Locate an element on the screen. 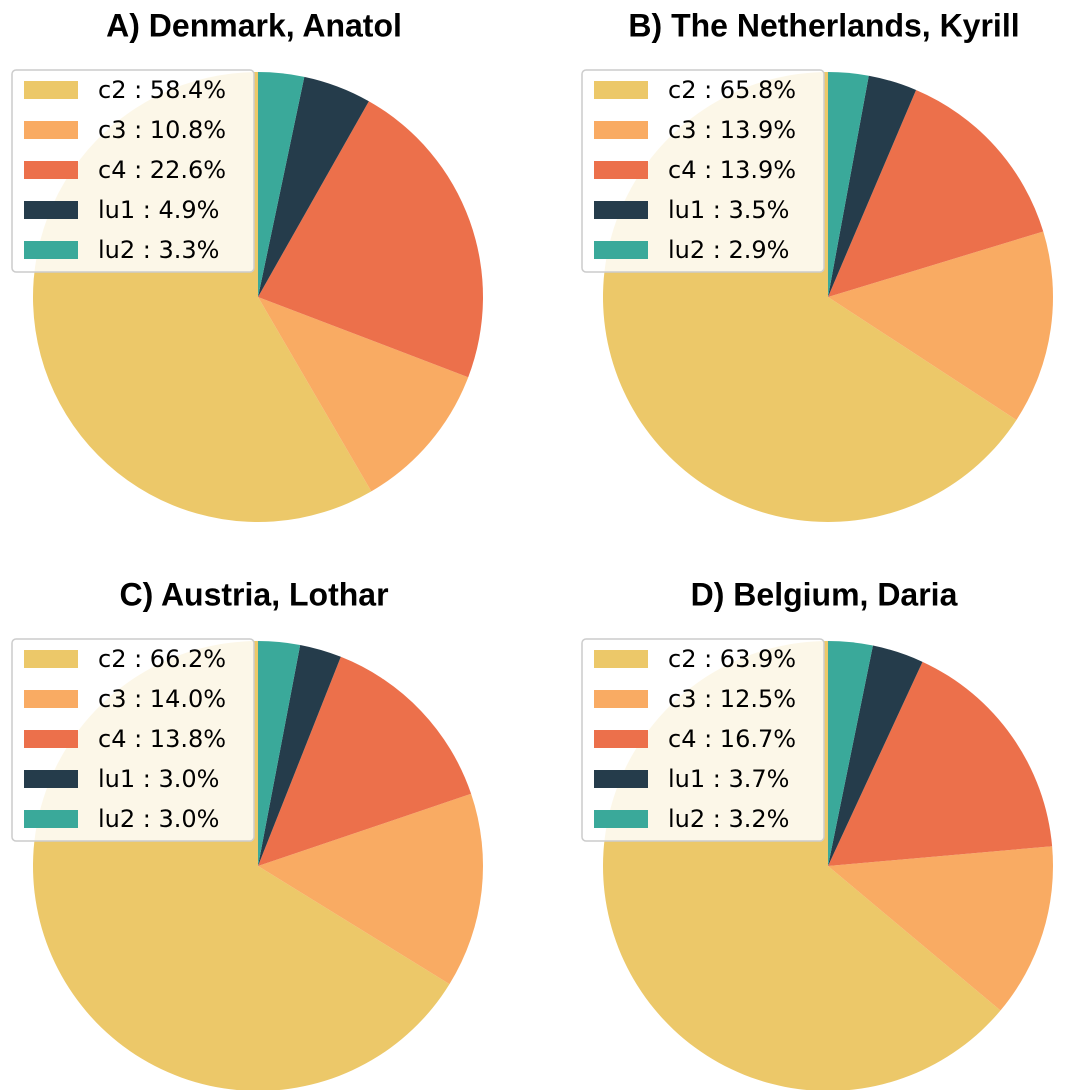  legend-label: lu1 : 3.7% is located at coordinates (728, 779).